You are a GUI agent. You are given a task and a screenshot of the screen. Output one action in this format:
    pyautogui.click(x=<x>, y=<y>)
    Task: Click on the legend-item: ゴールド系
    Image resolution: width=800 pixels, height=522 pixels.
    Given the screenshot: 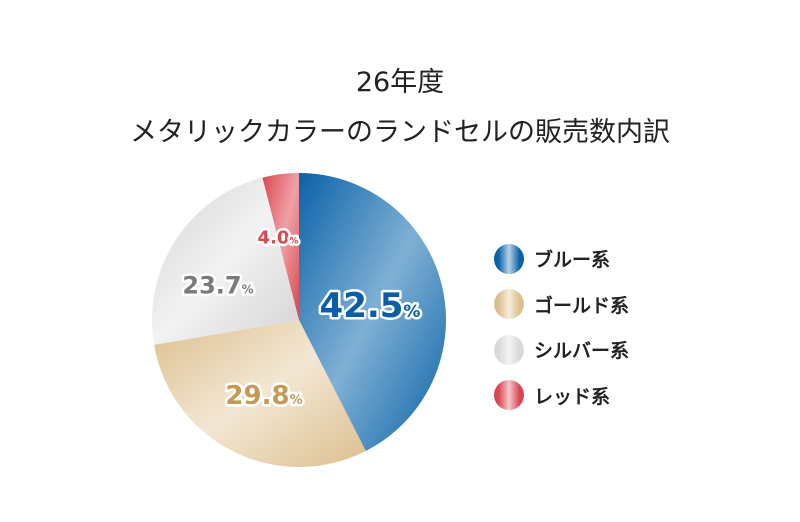 What is the action you would take?
    pyautogui.click(x=561, y=305)
    